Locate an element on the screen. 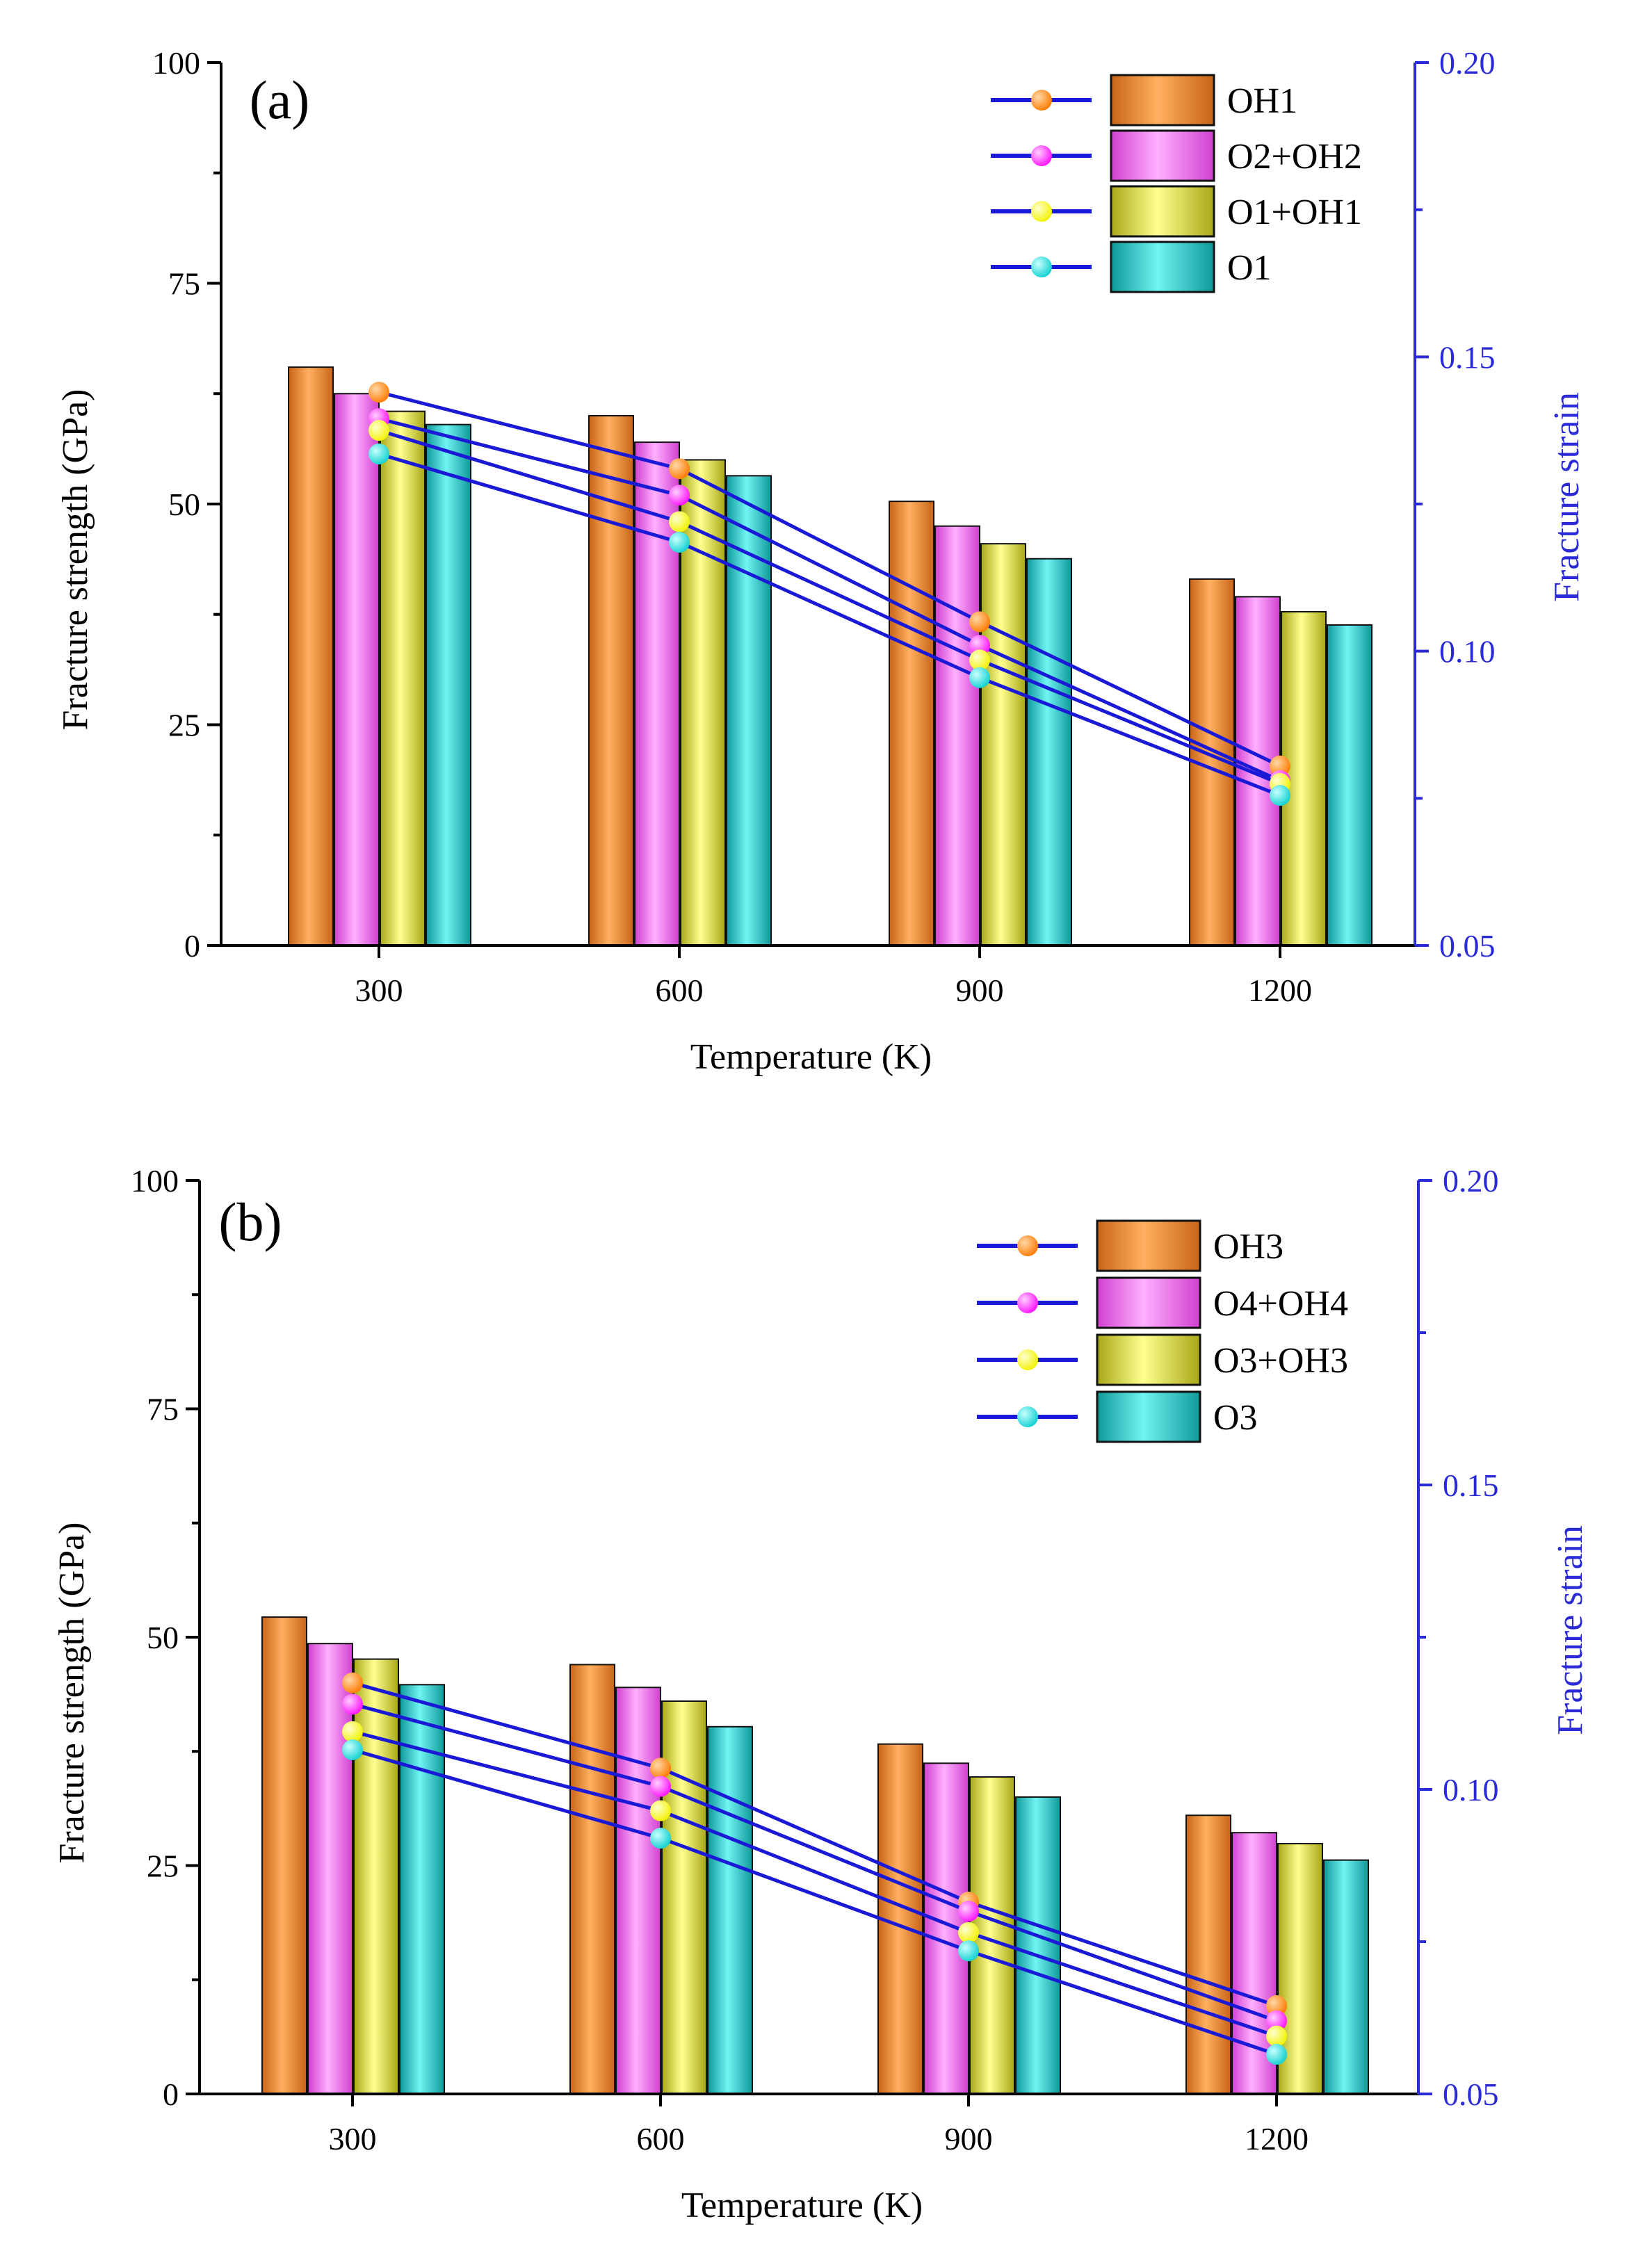  marker-O3+OH3-1200 is located at coordinates (1276, 2036).